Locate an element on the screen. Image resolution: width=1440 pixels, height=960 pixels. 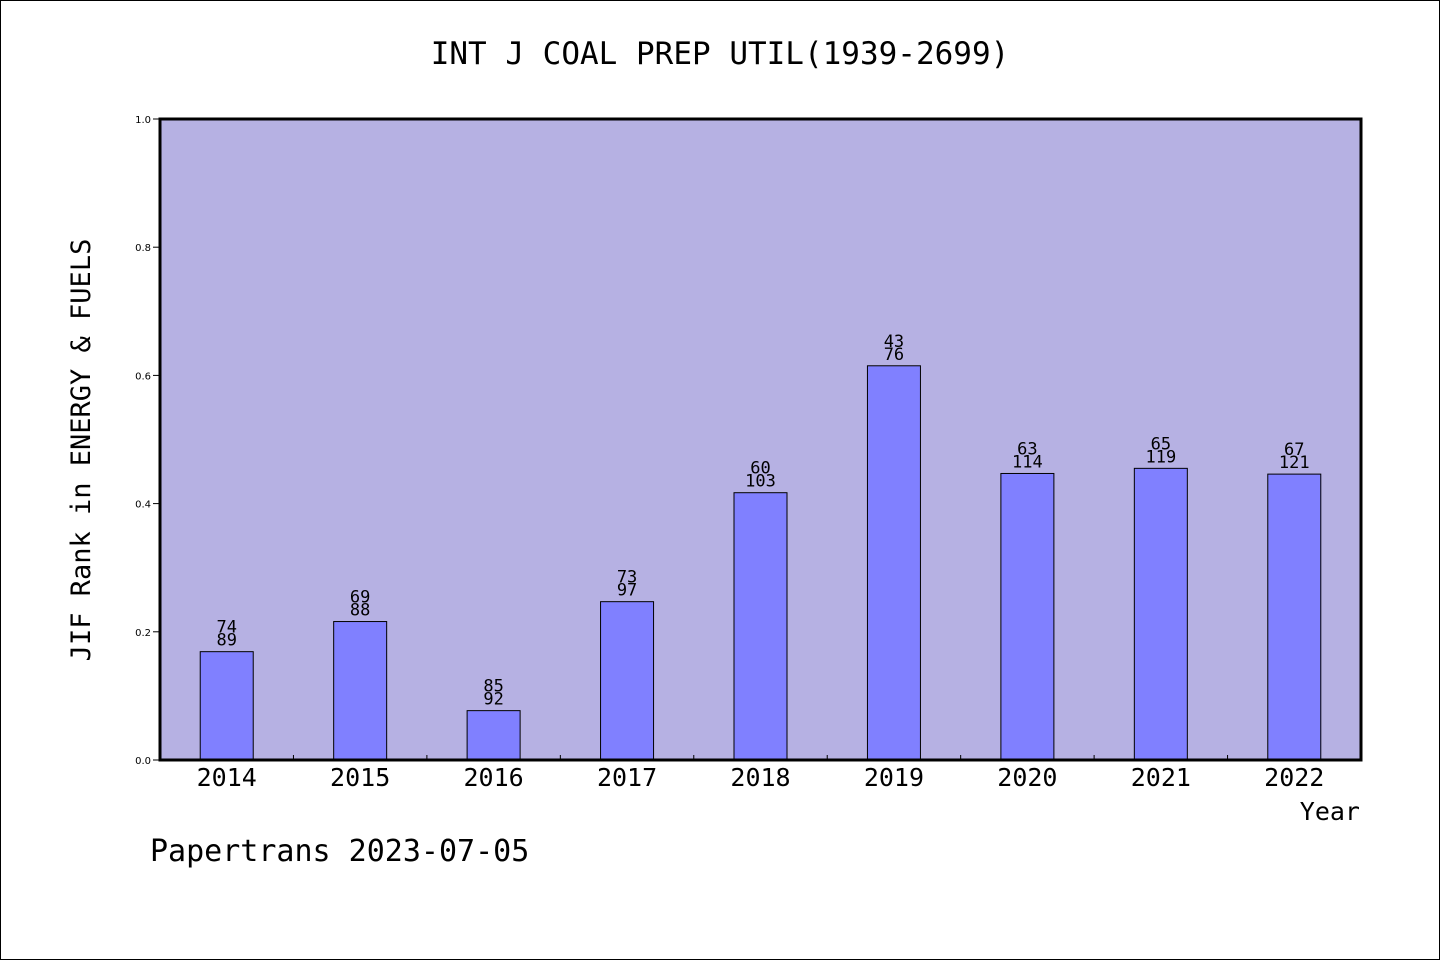
bar-label-rank: 65 is located at coordinates (1161, 444).